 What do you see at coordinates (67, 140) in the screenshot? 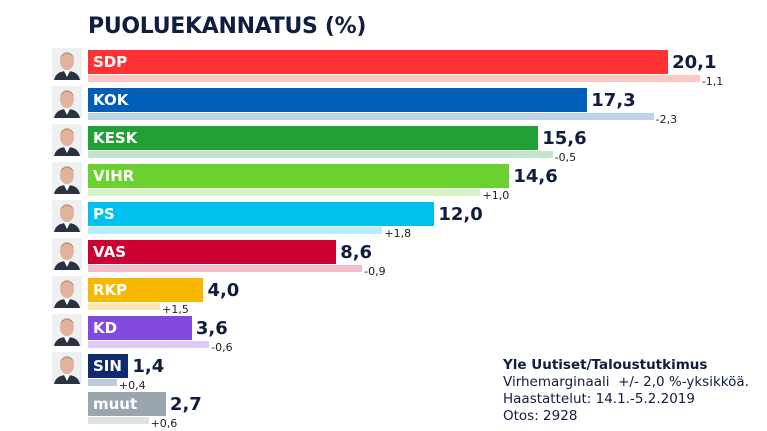
I see `portrait-kesk` at bounding box center [67, 140].